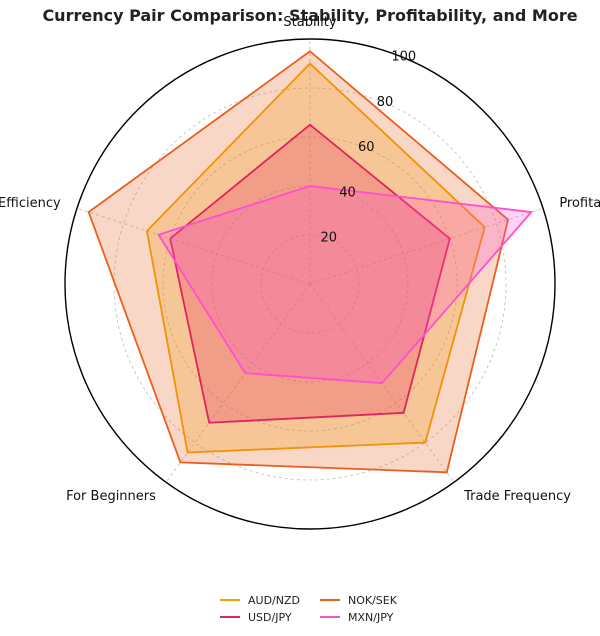 The width and height of the screenshot is (600, 636). I want to click on spoke-capital-efficiency, so click(193, 246).